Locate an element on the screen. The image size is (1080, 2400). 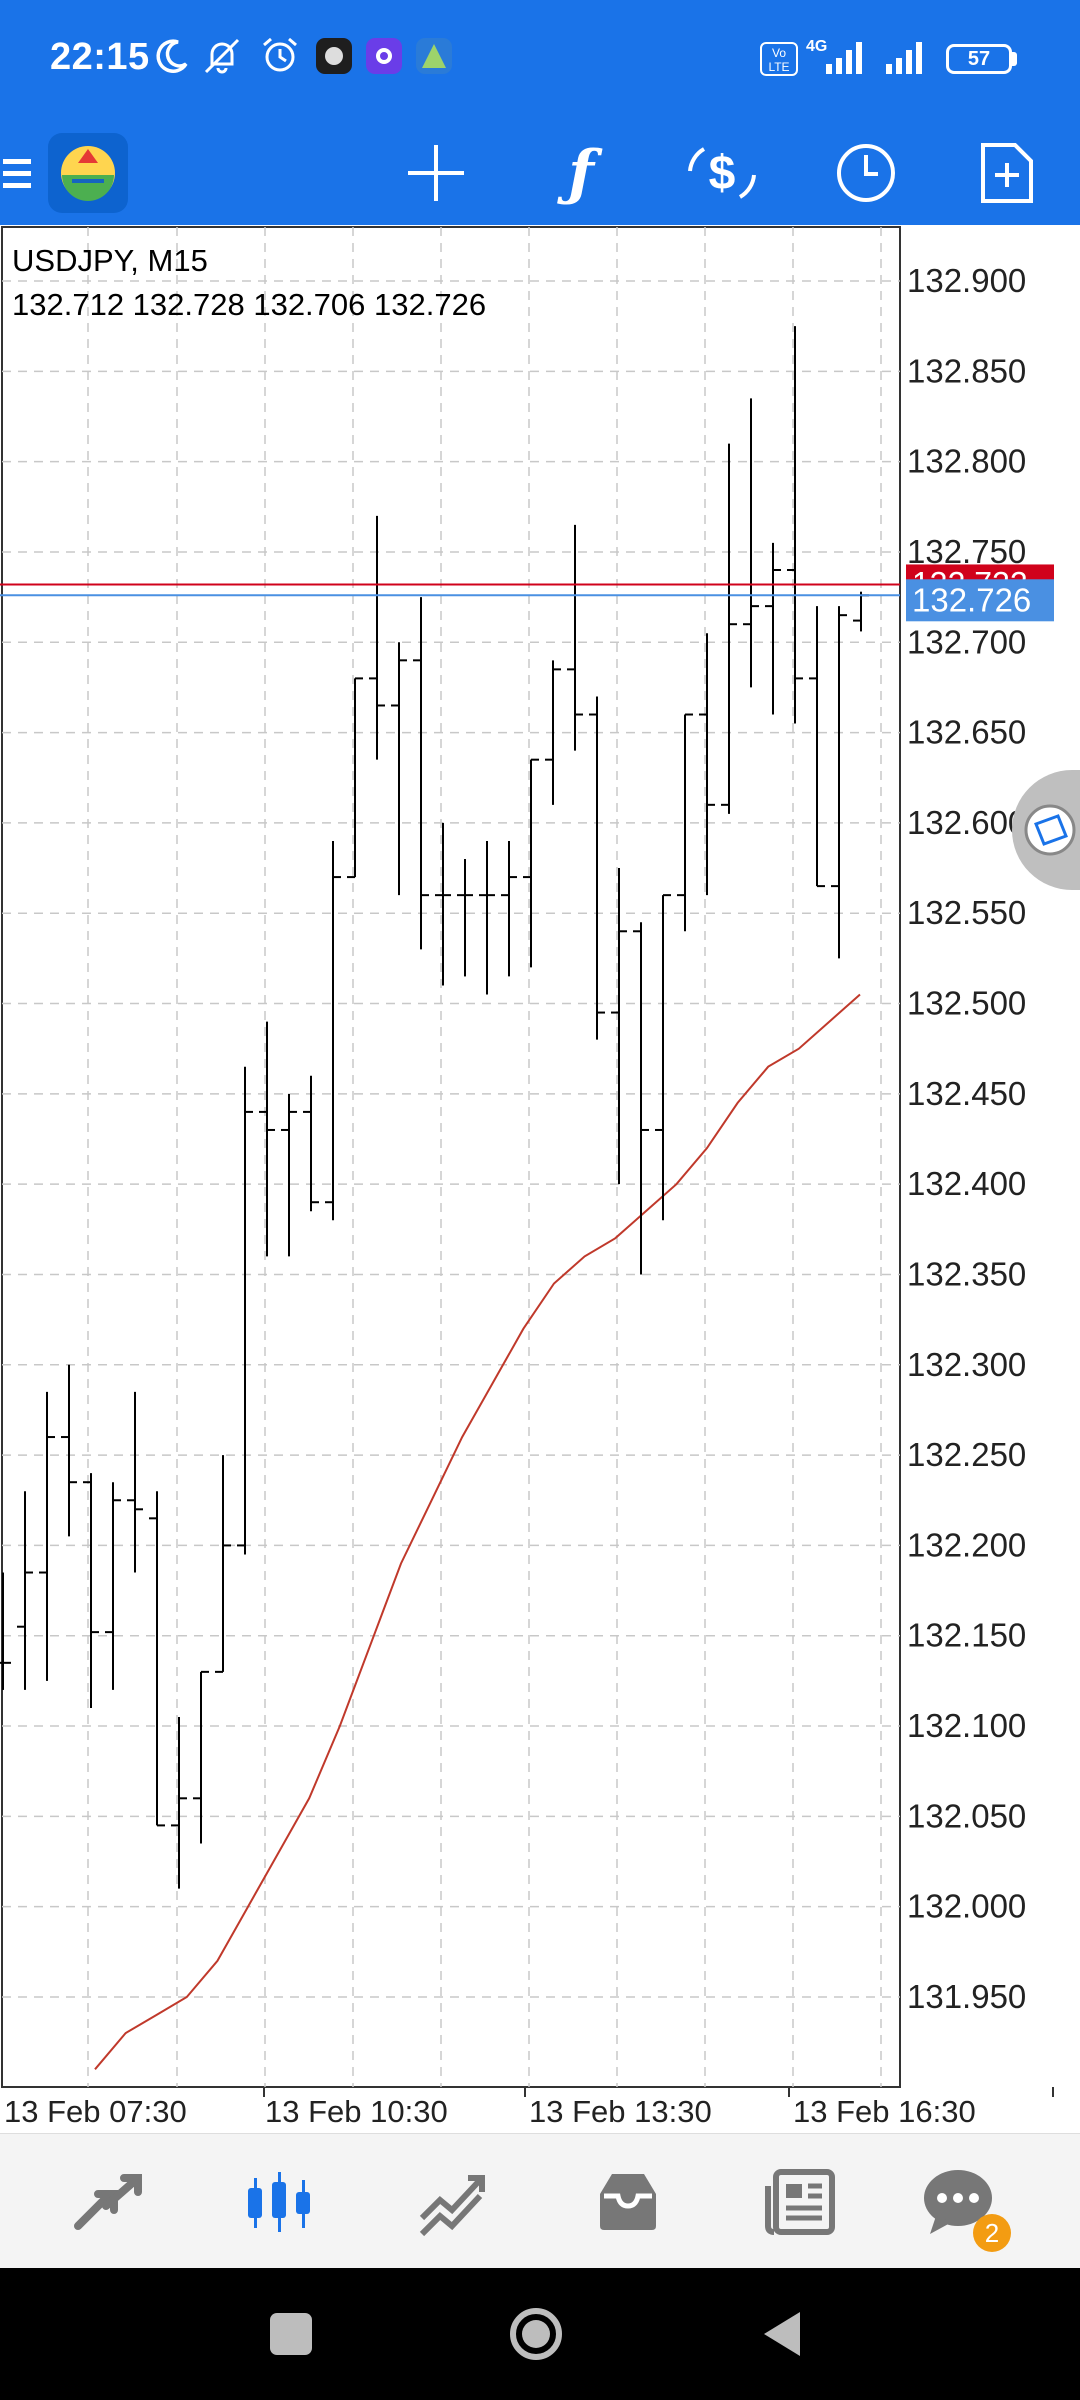
back-icon is located at coordinates (782, 2334).